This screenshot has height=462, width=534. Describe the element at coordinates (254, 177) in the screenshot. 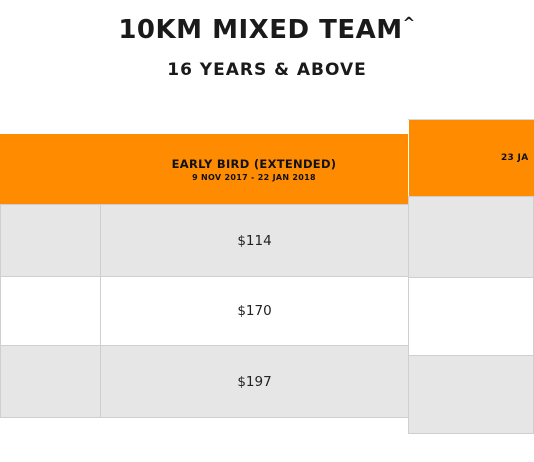

I see `early-bird-dates: 9 NOV 2017 - 22 JAN 2018` at that location.